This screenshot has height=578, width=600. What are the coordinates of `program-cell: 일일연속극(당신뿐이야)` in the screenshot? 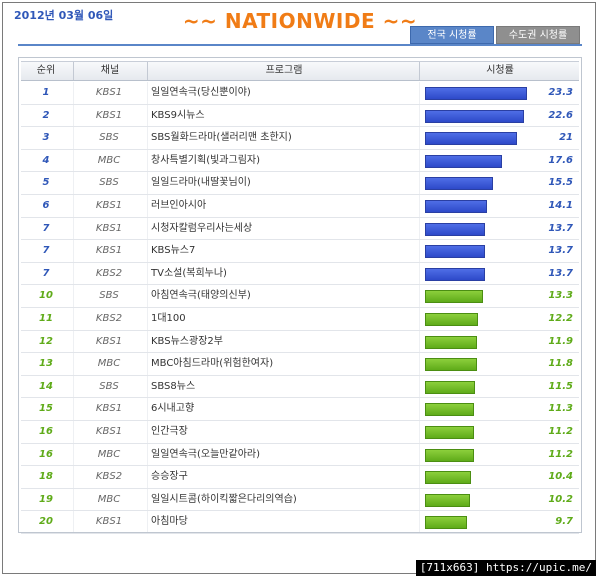 It's located at (201, 92).